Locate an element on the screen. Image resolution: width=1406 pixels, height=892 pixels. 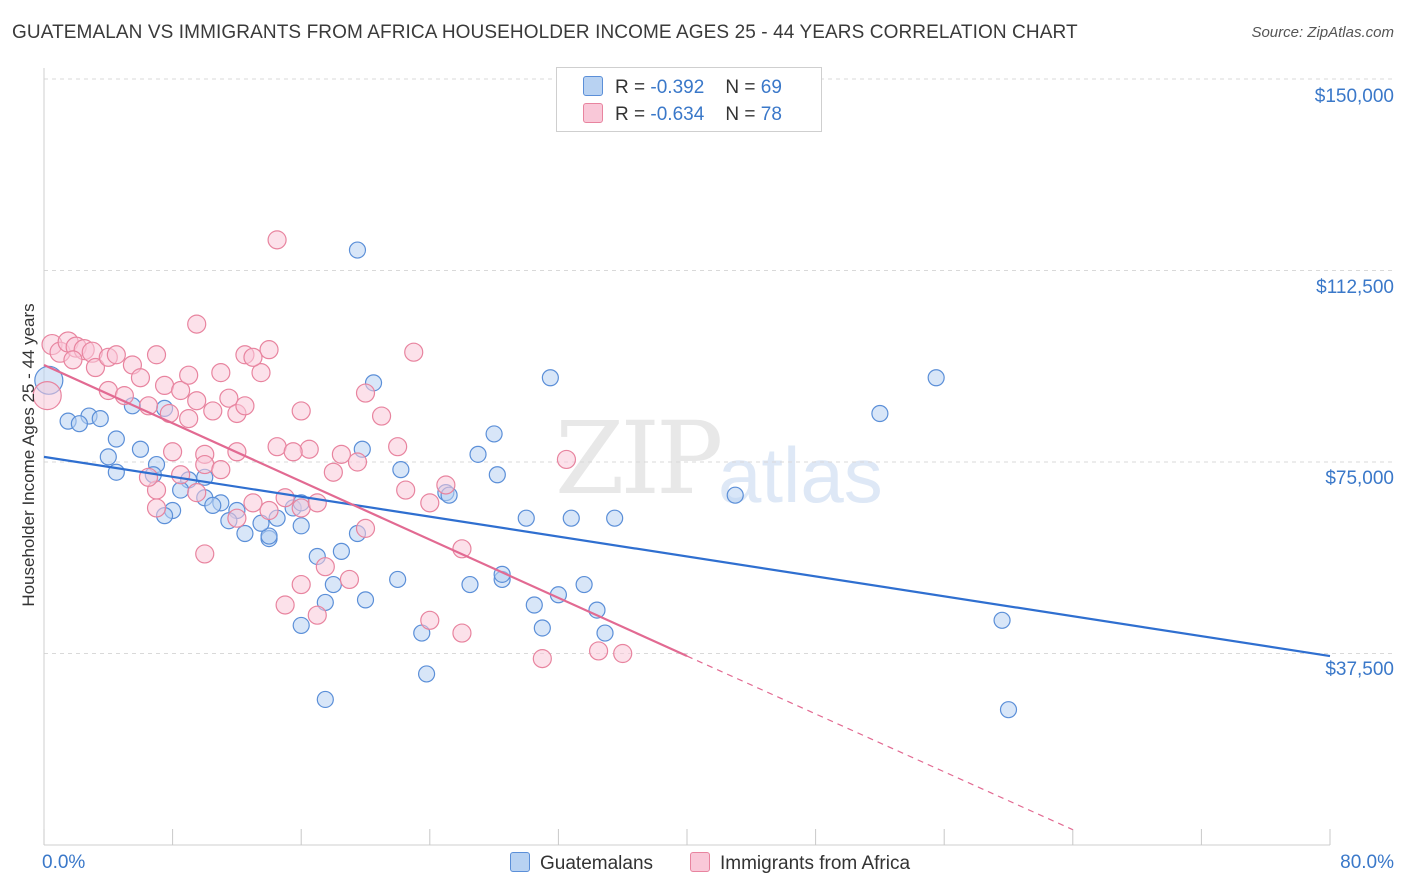
y-tick-label: $75,000 is located at coordinates (1359, 478).